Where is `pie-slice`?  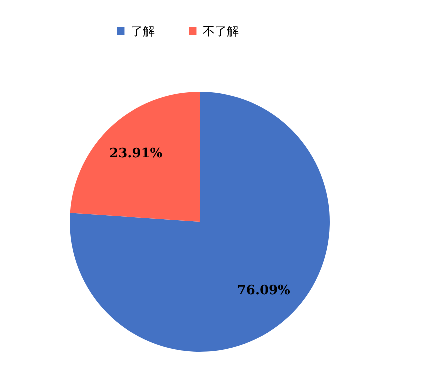 pie-slice is located at coordinates (135, 157).